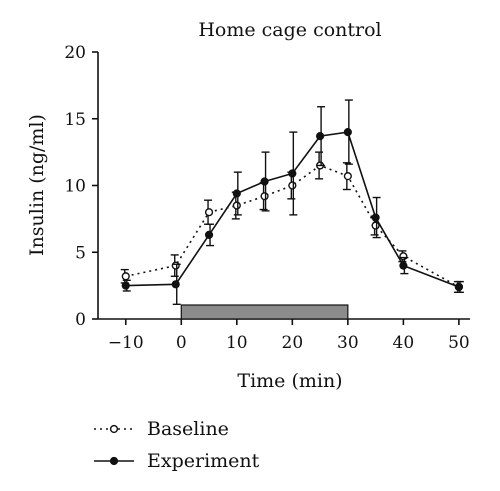  What do you see at coordinates (114, 461) in the screenshot?
I see `legend-experiment-marker` at bounding box center [114, 461].